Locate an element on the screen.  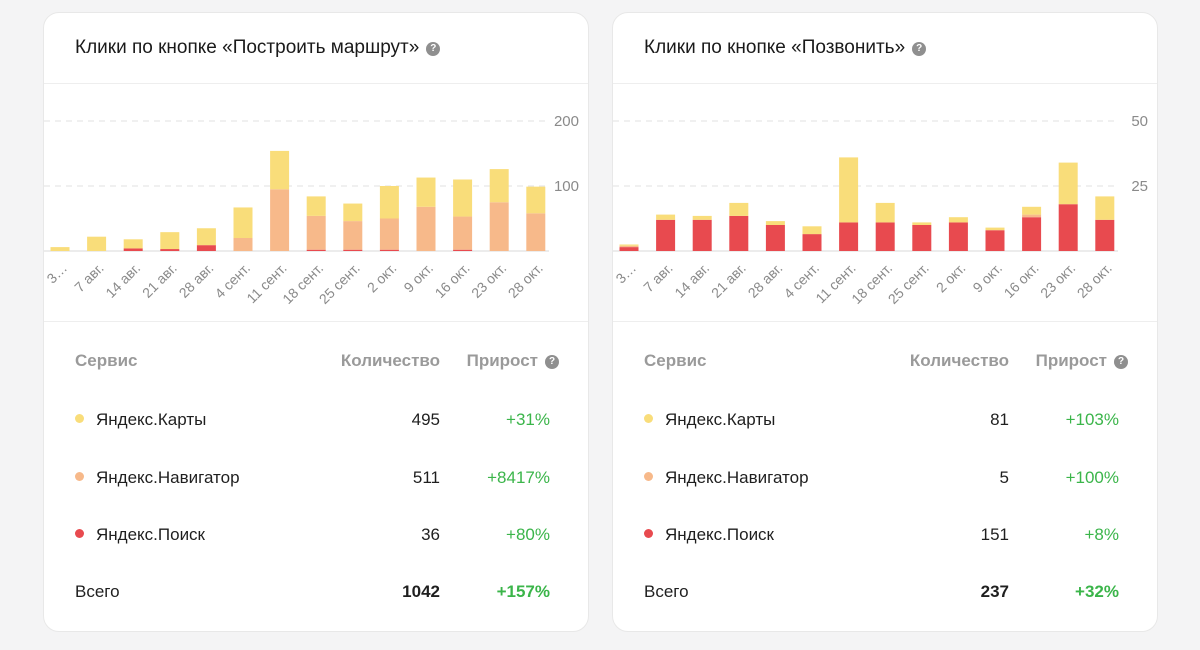
service-label: Яндекс.Навигатор is located at coordinates (168, 477).